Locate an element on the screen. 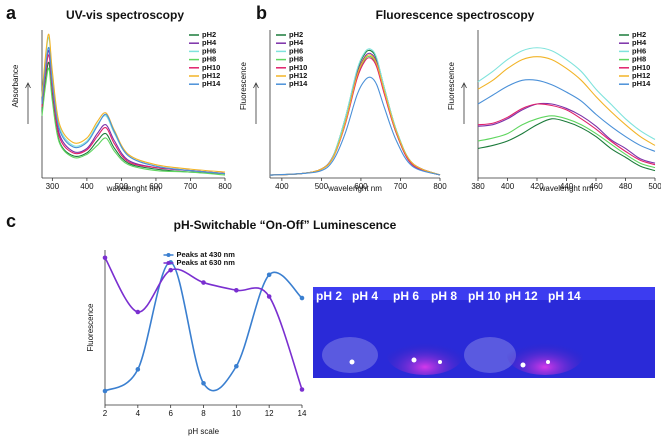 The height and width of the screenshot is (438, 661). x-tick-label: 380 is located at coordinates (478, 186).